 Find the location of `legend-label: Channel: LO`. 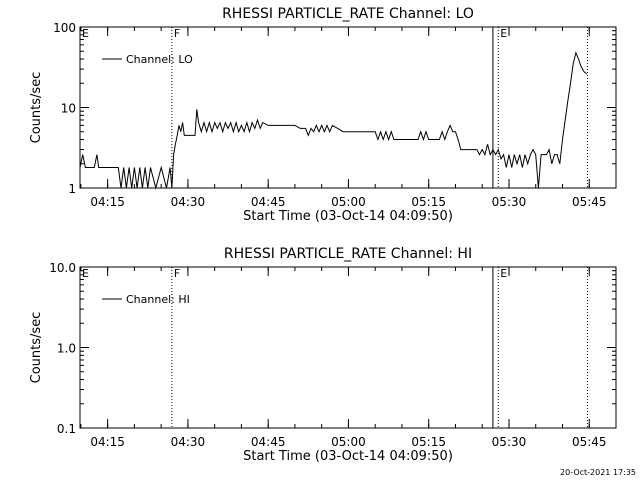

legend-label: Channel: LO is located at coordinates (159, 59).